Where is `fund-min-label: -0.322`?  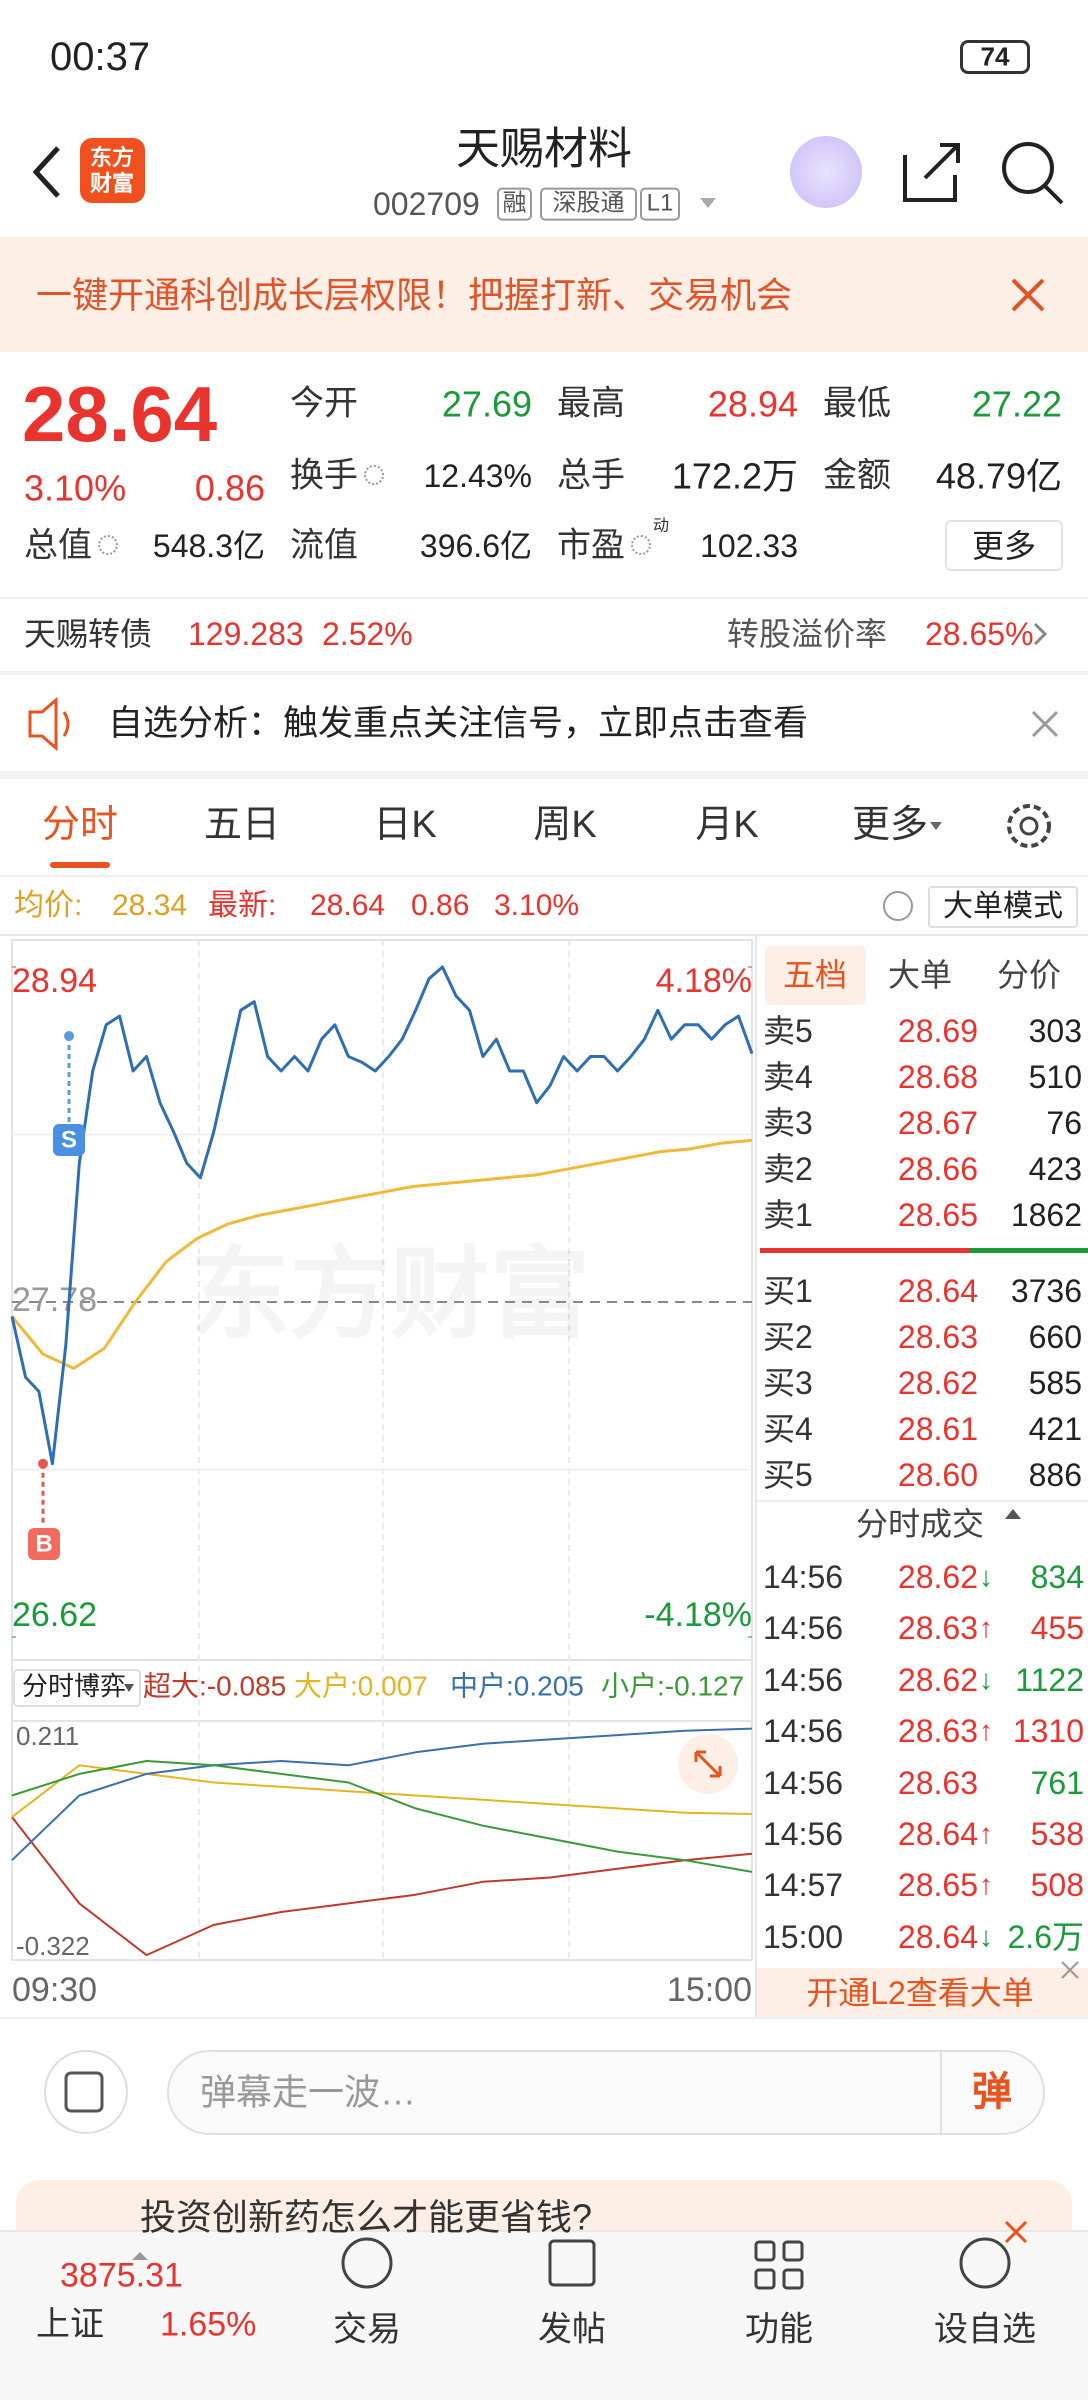 fund-min-label: -0.322 is located at coordinates (53, 1946).